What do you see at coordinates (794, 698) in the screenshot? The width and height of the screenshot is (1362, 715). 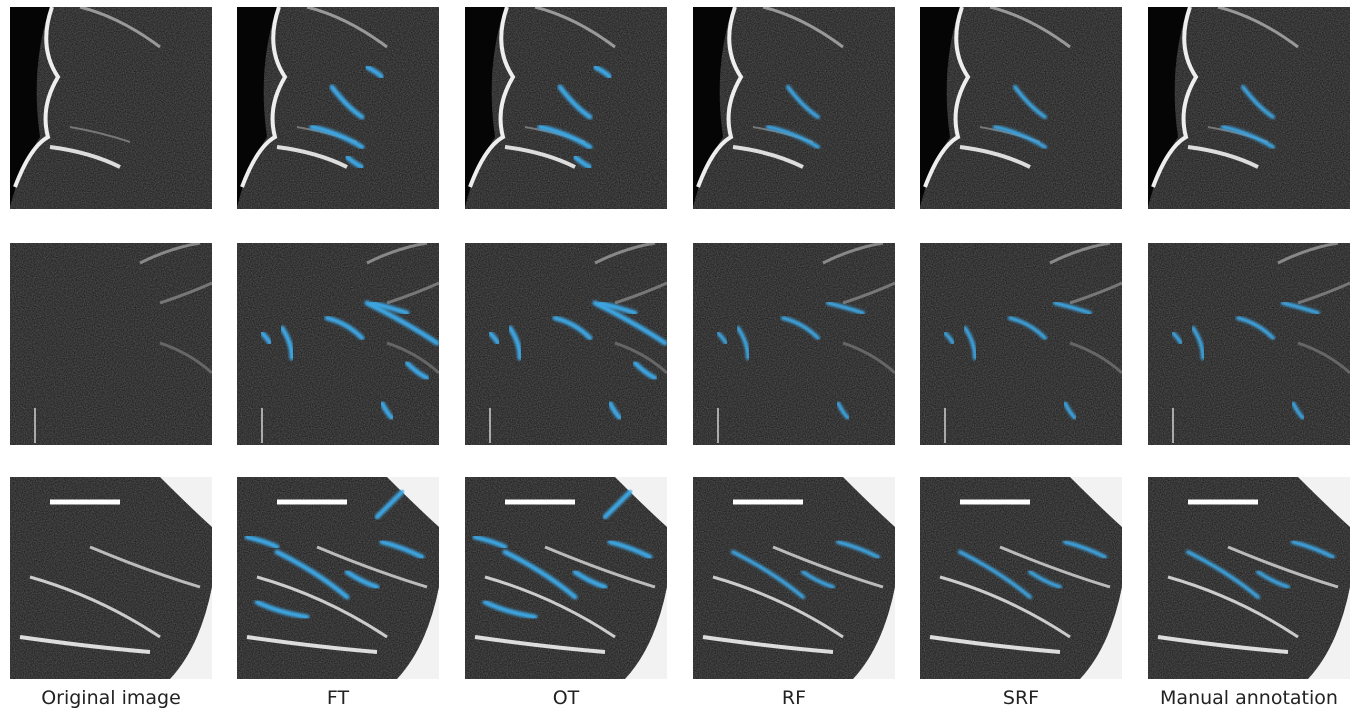 I see `column-label: RF` at bounding box center [794, 698].